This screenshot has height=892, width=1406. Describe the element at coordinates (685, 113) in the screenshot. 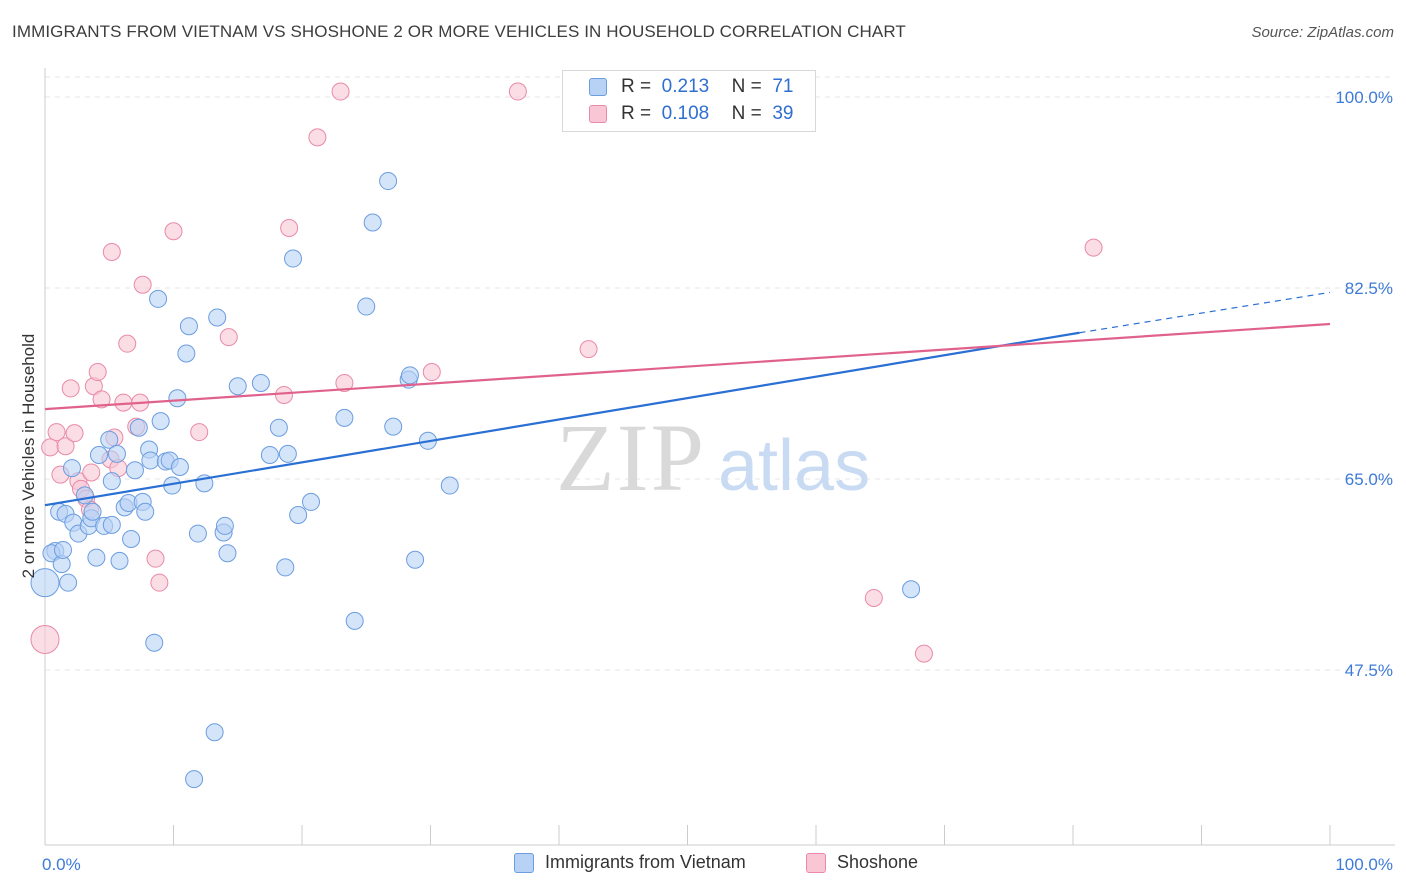

I see `legend-r-value: 0.108` at that location.